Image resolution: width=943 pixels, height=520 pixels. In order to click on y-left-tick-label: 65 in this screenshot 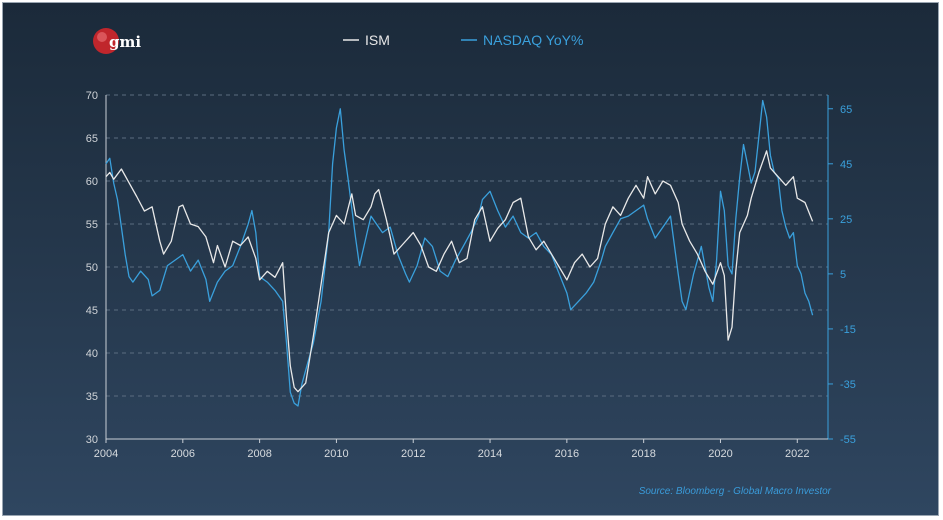, I will do `click(92, 139)`.